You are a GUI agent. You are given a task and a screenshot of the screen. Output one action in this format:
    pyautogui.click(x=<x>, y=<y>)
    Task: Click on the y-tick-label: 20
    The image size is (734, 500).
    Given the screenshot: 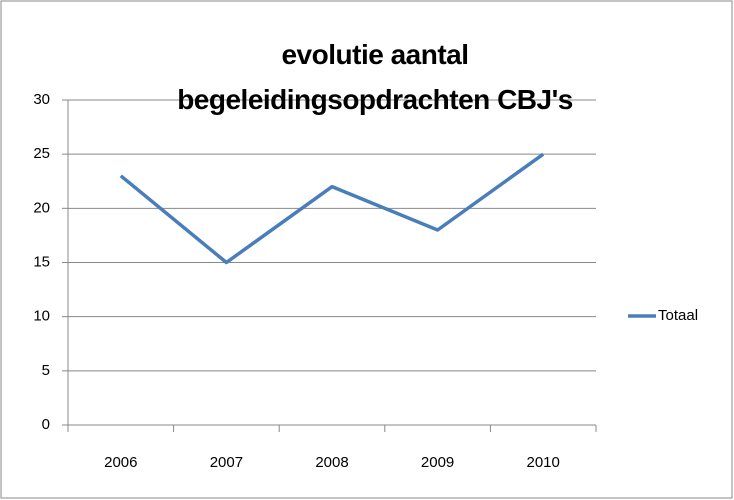 What is the action you would take?
    pyautogui.click(x=41, y=207)
    